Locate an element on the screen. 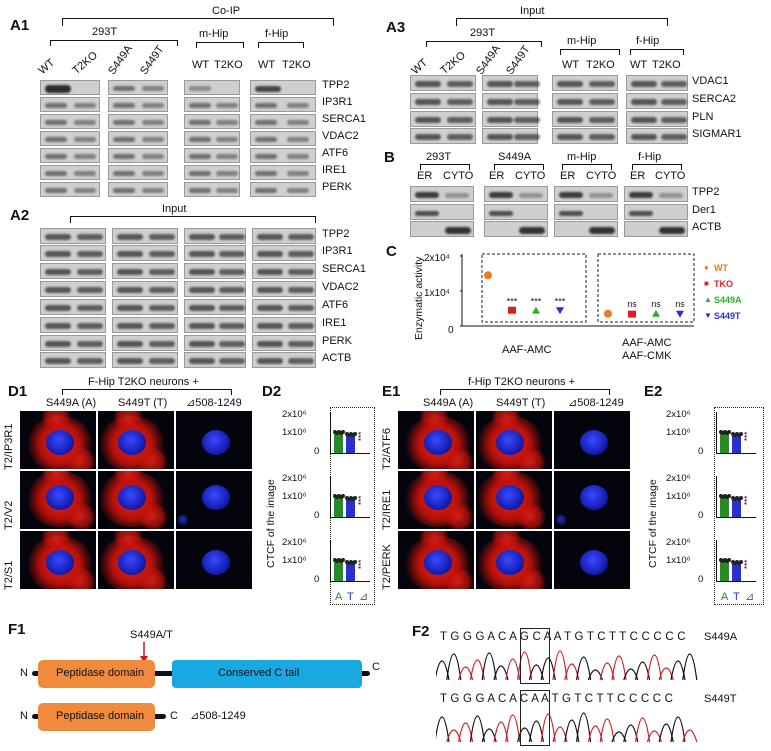 Image resolution: width=771 pixels, height=751 pixels. panel-label-c: C is located at coordinates (391, 251).